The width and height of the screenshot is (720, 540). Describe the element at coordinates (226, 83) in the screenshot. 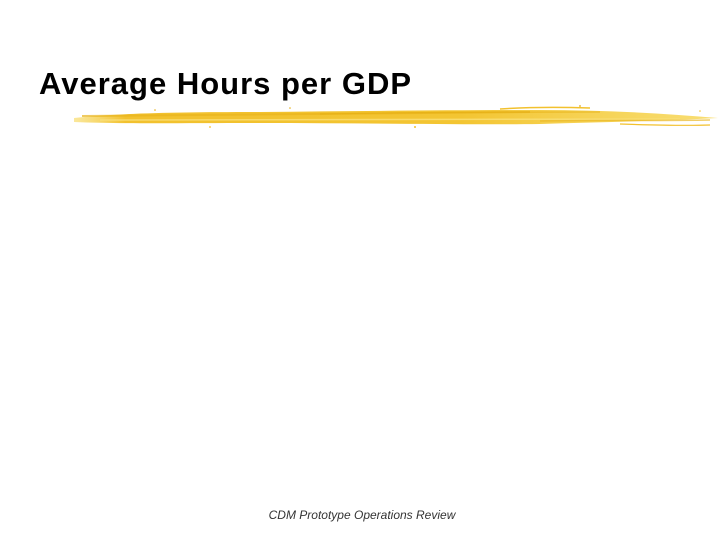

I see `slide-title: Average Hours per GDP` at that location.